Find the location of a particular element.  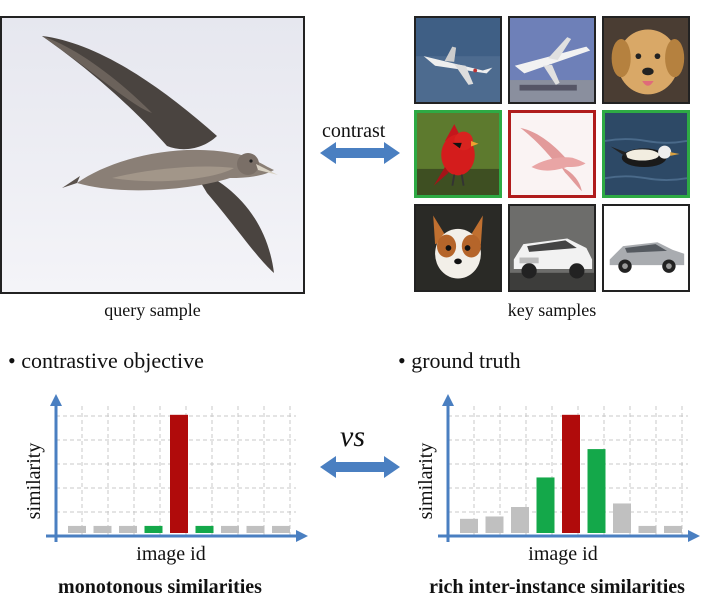

key-caption: key samples is located at coordinates (552, 310).